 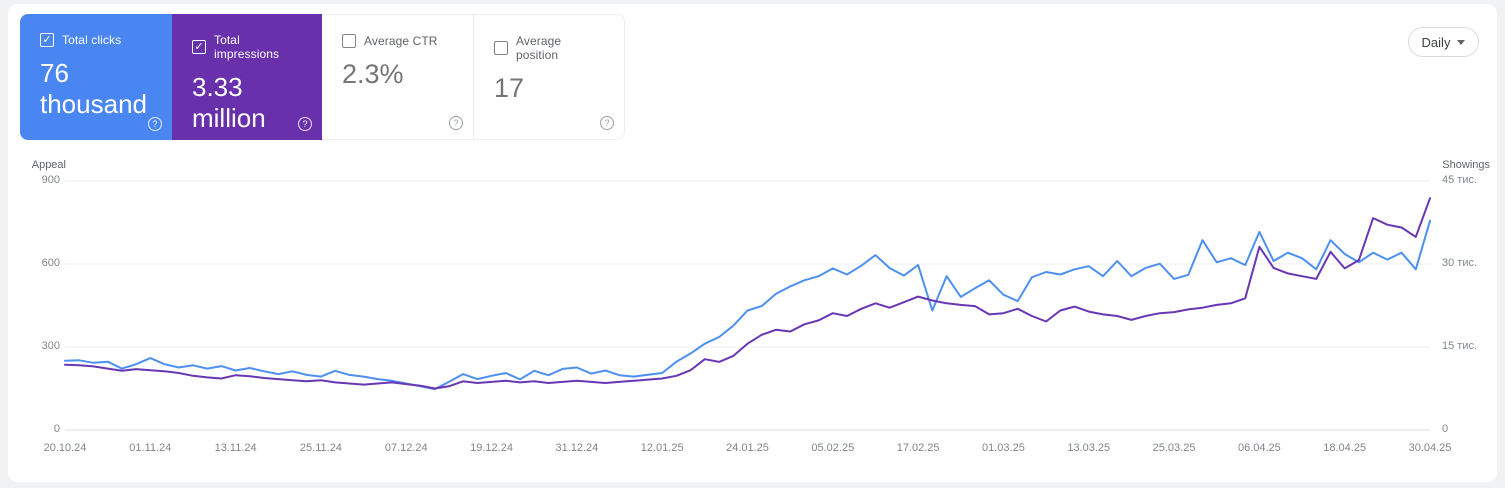 I want to click on metric-card-total-clicks: ✓ Total clicks 76 thousand ?, so click(x=96, y=77).